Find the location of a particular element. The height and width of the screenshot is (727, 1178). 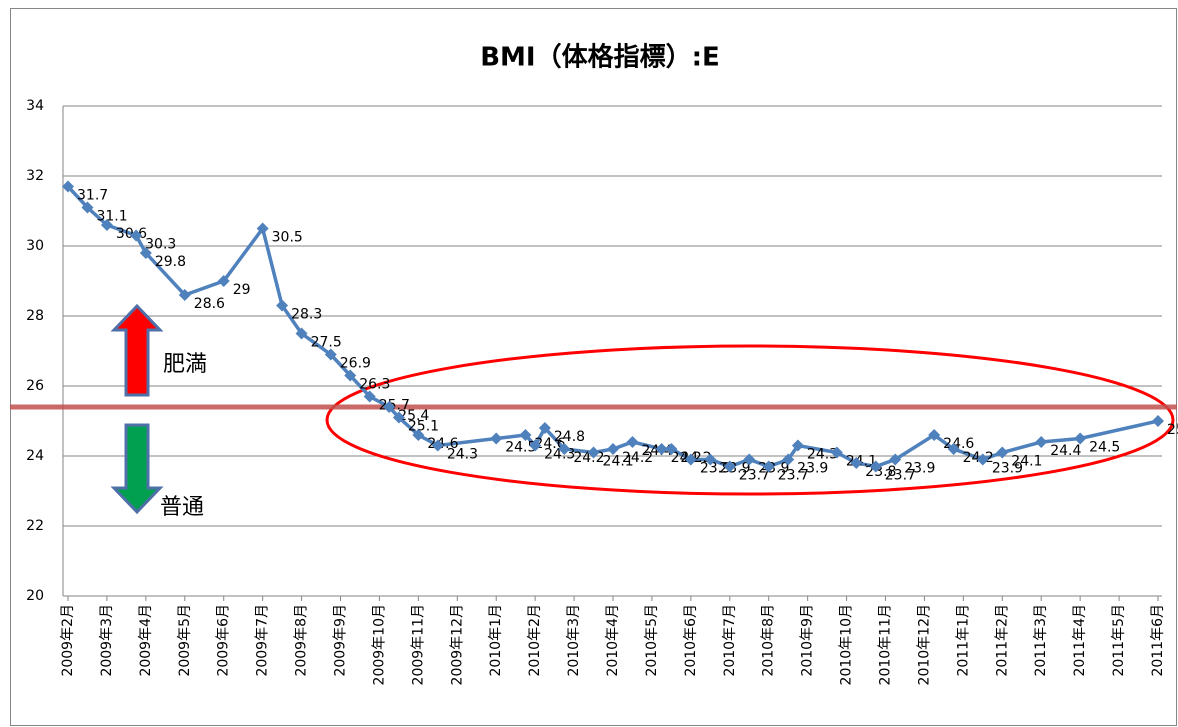

x-tick-label: 2010年6月 is located at coordinates (691, 640).